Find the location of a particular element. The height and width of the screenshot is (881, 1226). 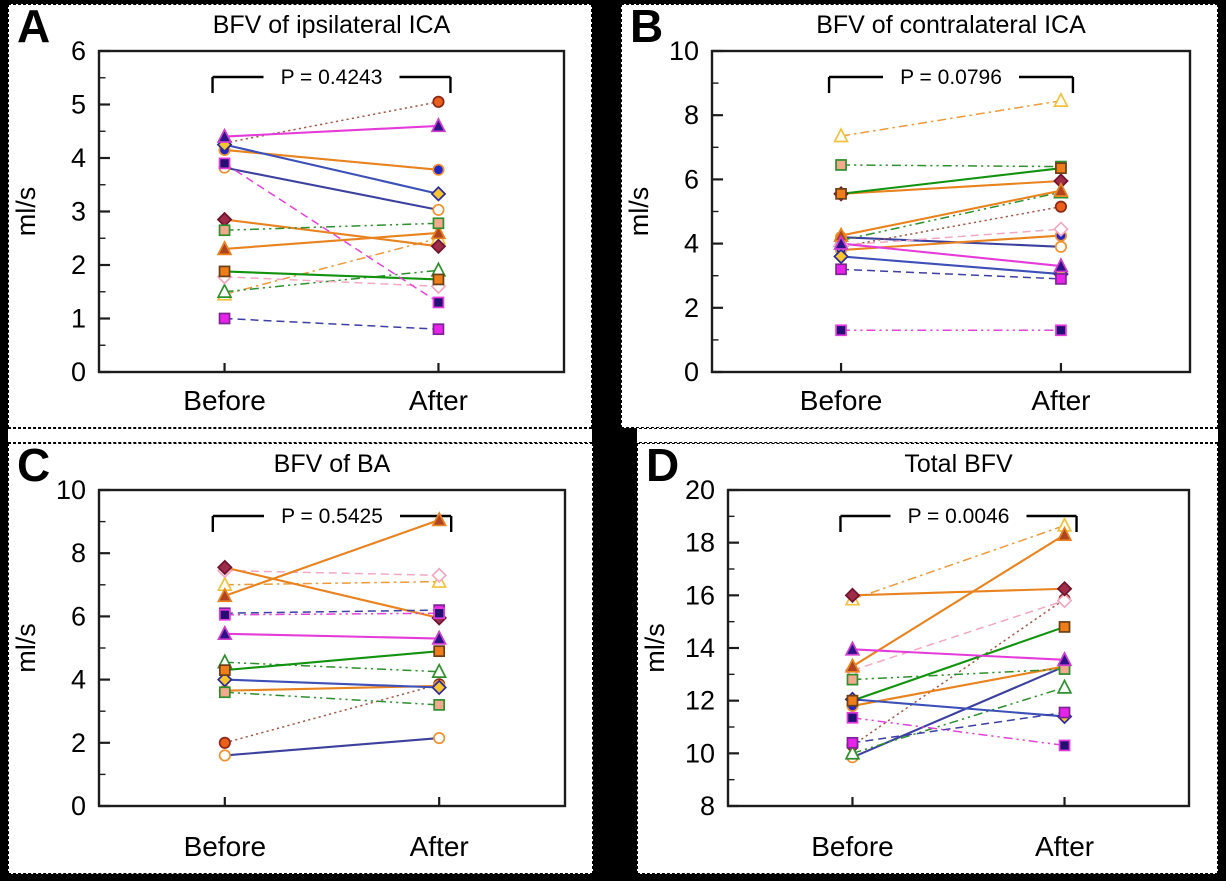

p-value-label: P = 0.5425 is located at coordinates (332, 516).